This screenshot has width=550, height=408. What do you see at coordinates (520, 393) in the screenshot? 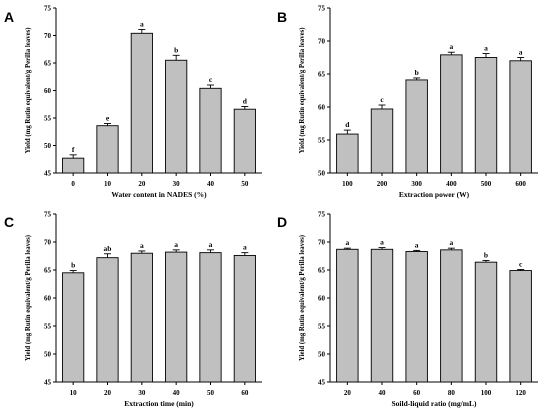
I see `x-tick-label: 120` at bounding box center [520, 393].